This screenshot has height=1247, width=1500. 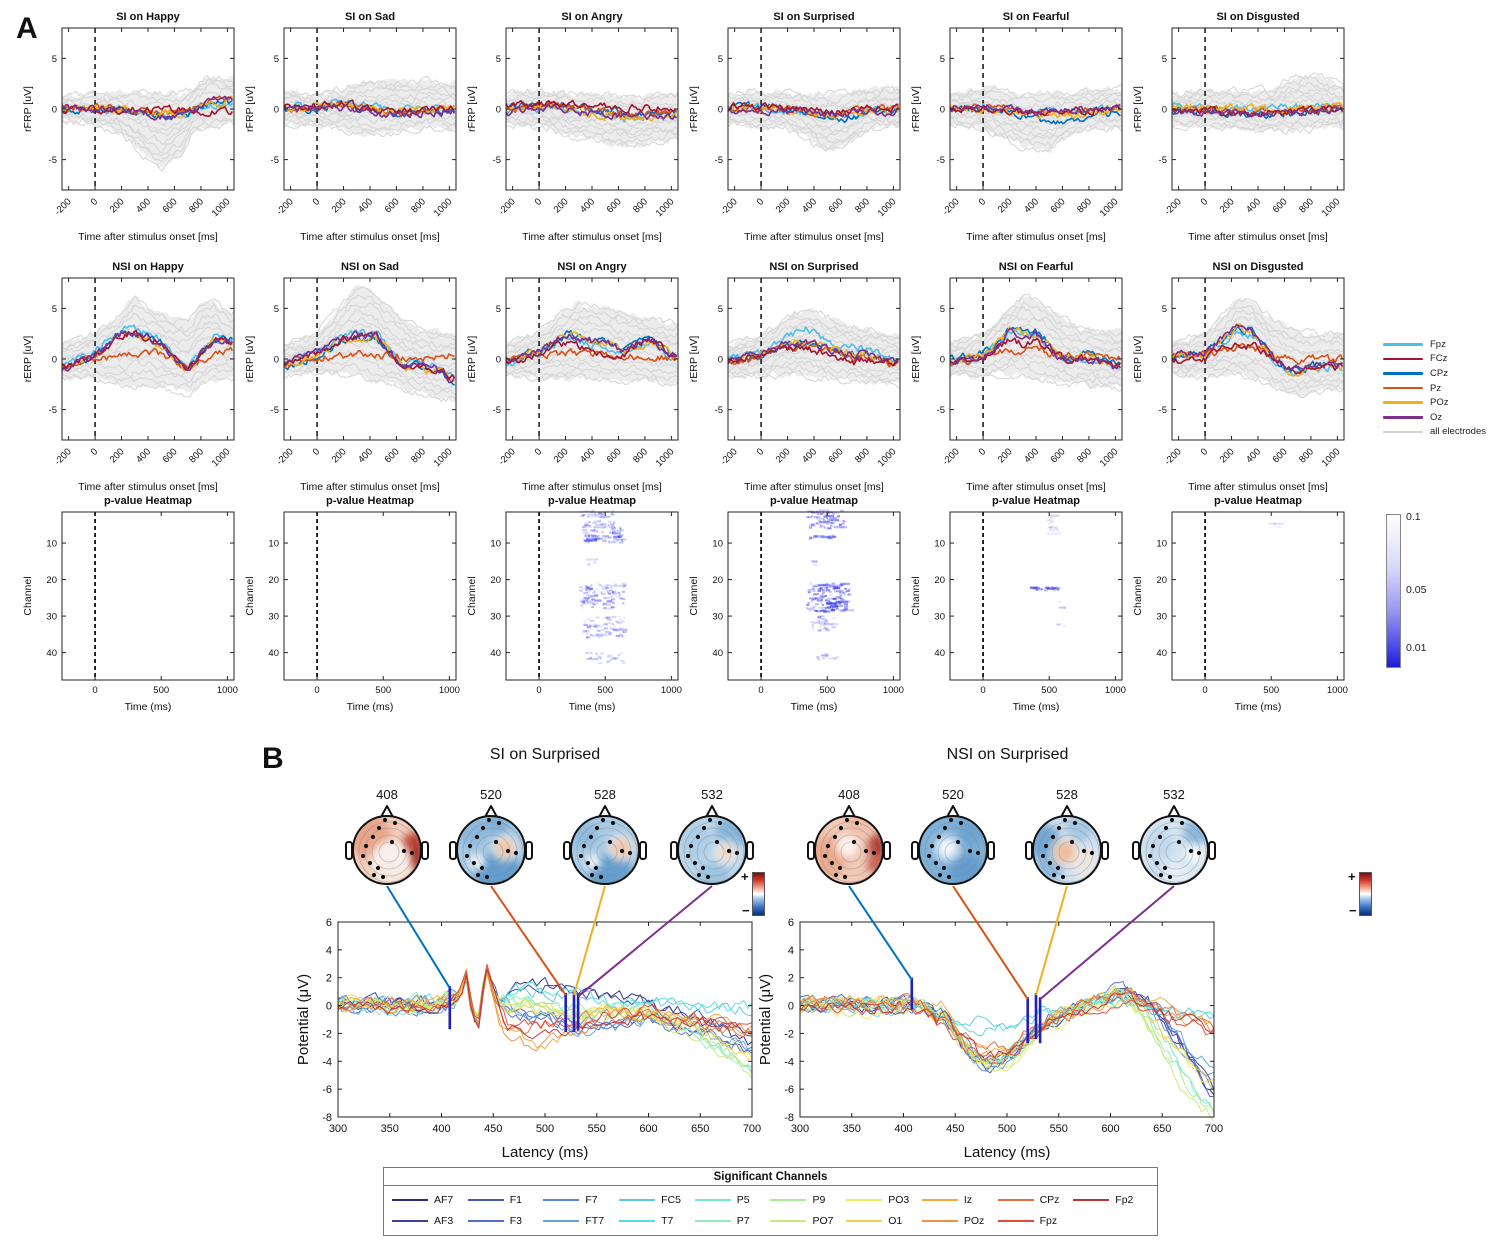 What do you see at coordinates (712, 1220) in the screenshot?
I see `channel-swatch-p7` at bounding box center [712, 1220].